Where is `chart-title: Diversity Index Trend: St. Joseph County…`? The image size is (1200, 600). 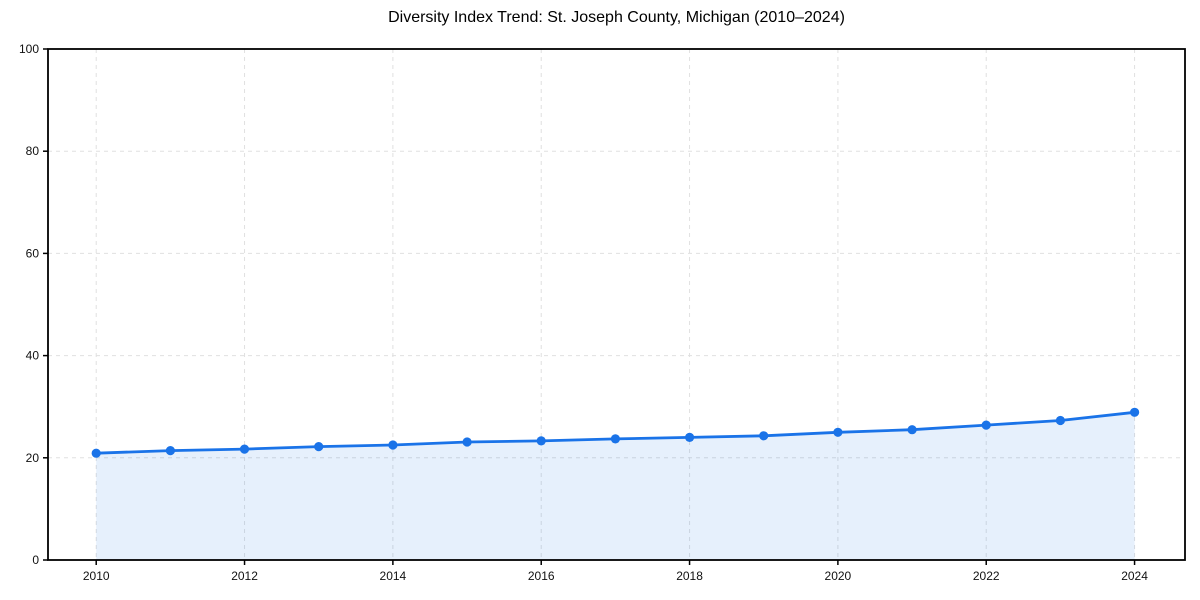
chart-title: Diversity Index Trend: St. Joseph County… is located at coordinates (616, 17).